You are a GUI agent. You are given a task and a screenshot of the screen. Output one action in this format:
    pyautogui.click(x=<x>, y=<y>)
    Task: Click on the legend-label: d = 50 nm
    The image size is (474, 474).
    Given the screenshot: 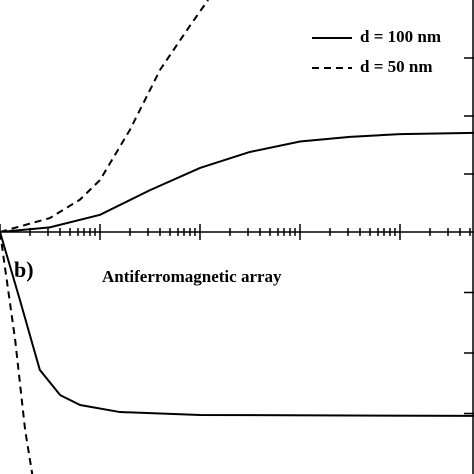 What is the action you would take?
    pyautogui.click(x=396, y=66)
    